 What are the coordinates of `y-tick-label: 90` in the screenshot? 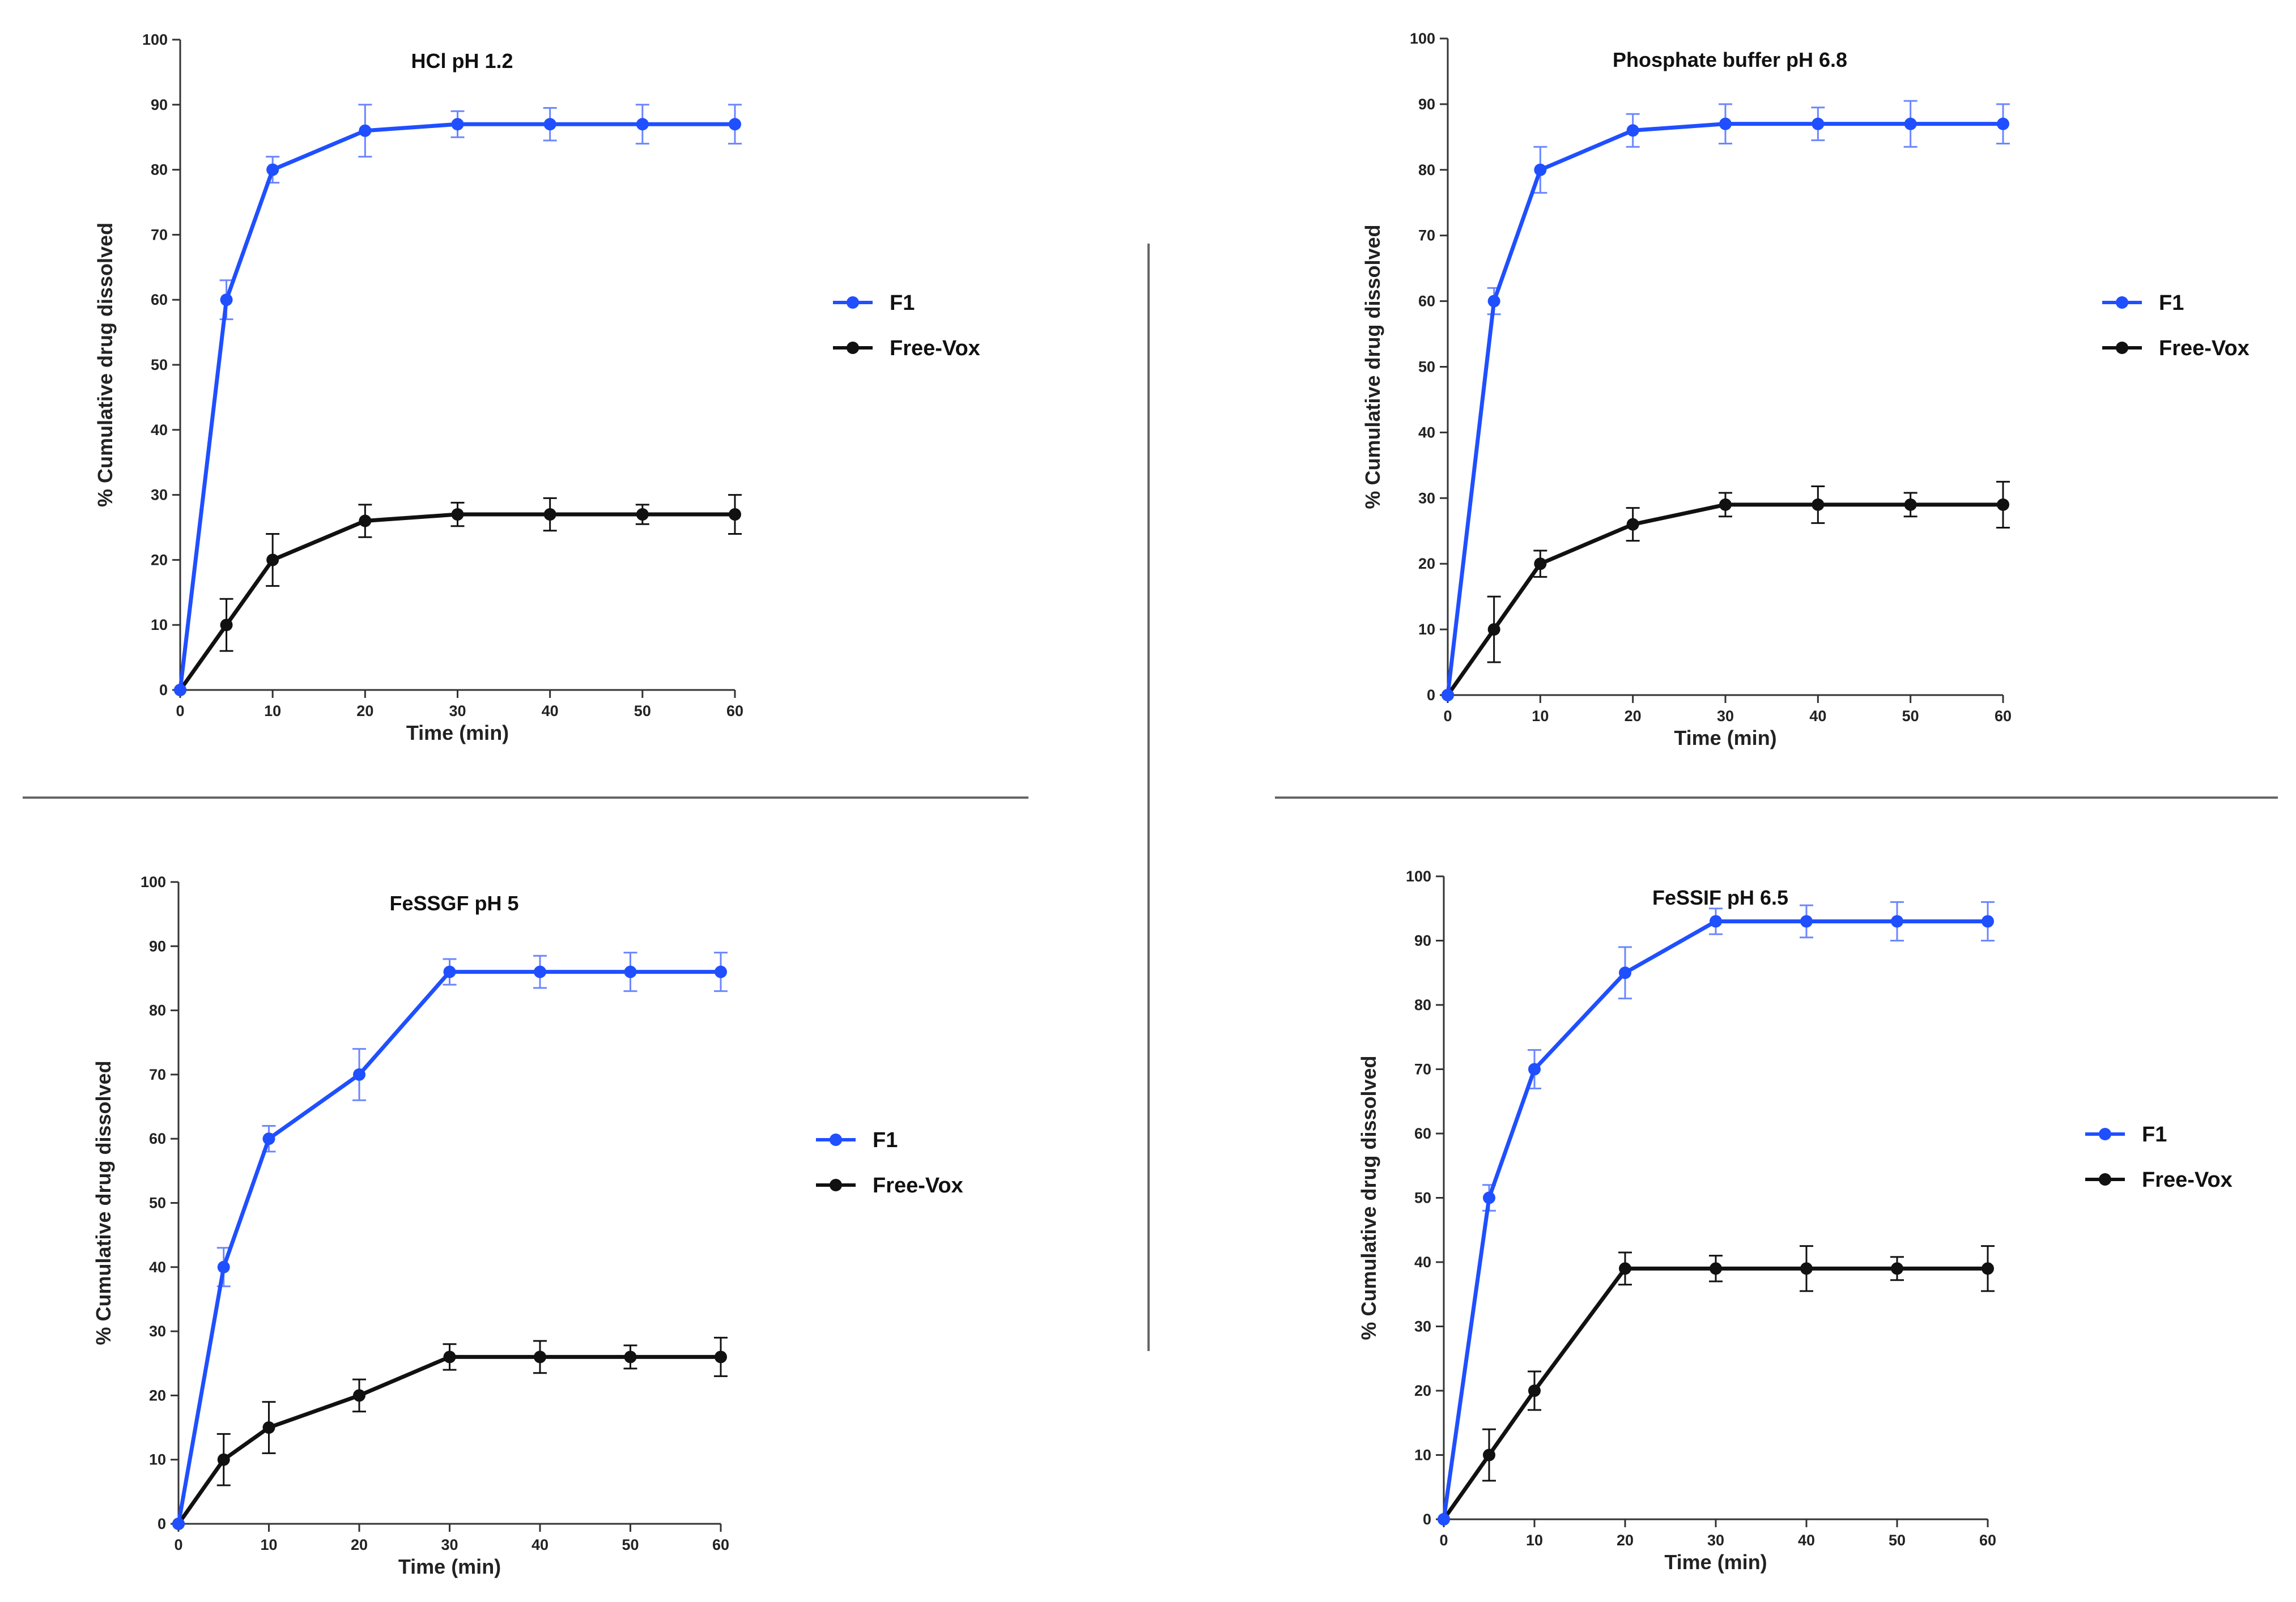 It's located at (1422, 940).